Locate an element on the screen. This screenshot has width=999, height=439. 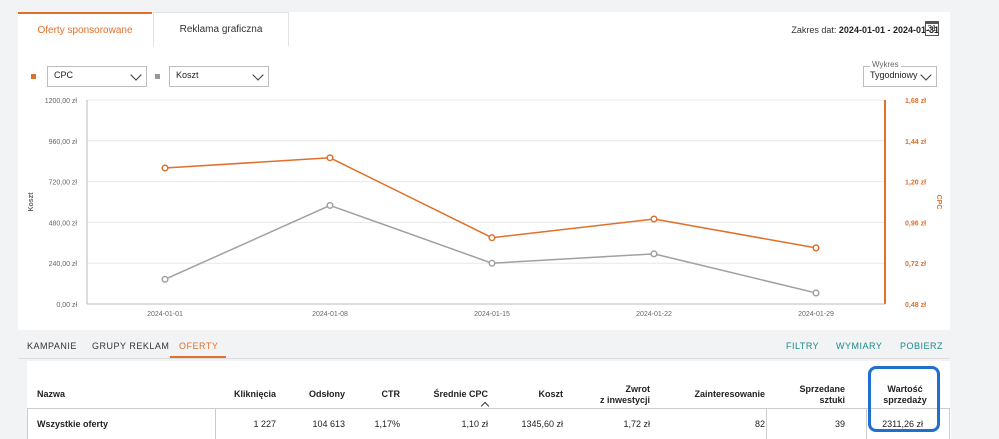
tab-offers: OFERTY is located at coordinates (199, 346).